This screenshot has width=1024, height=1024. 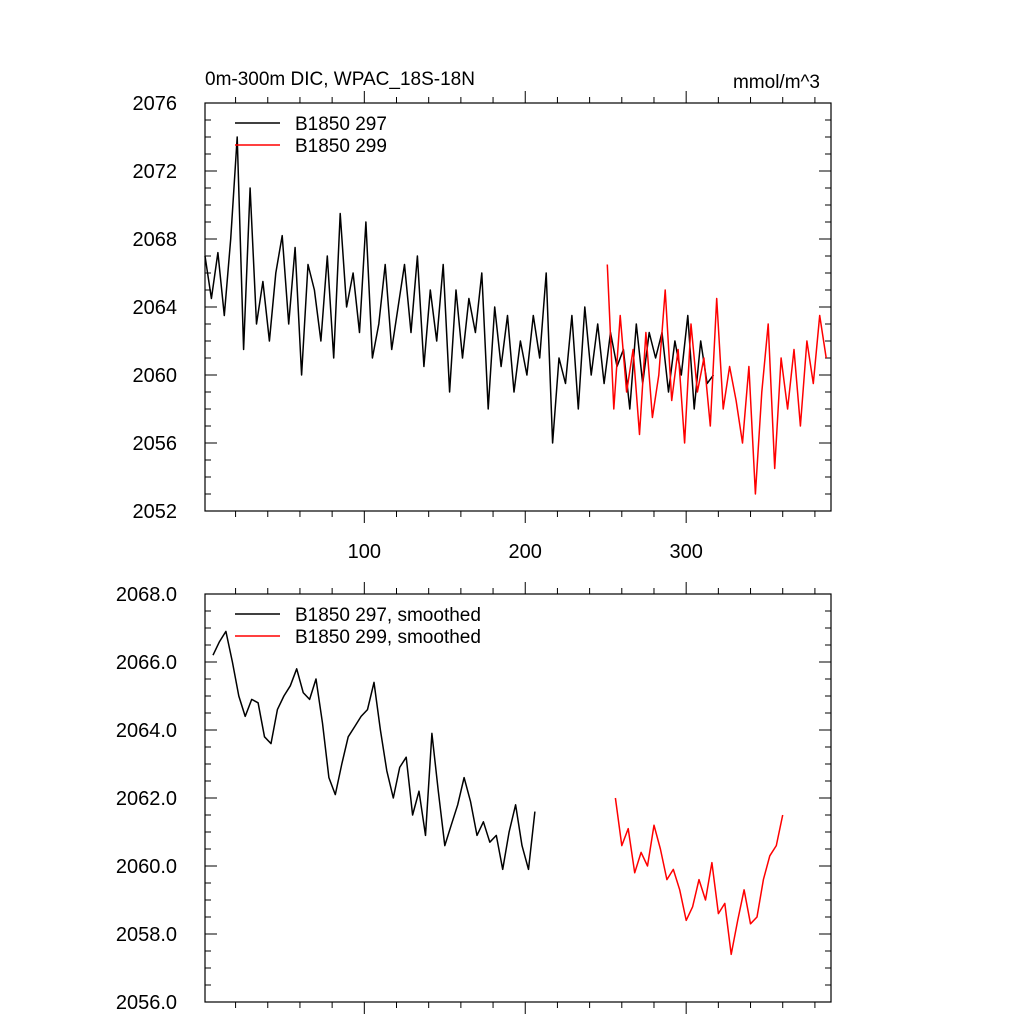 What do you see at coordinates (146, 867) in the screenshot?
I see `y-tick-label: 2060.0` at bounding box center [146, 867].